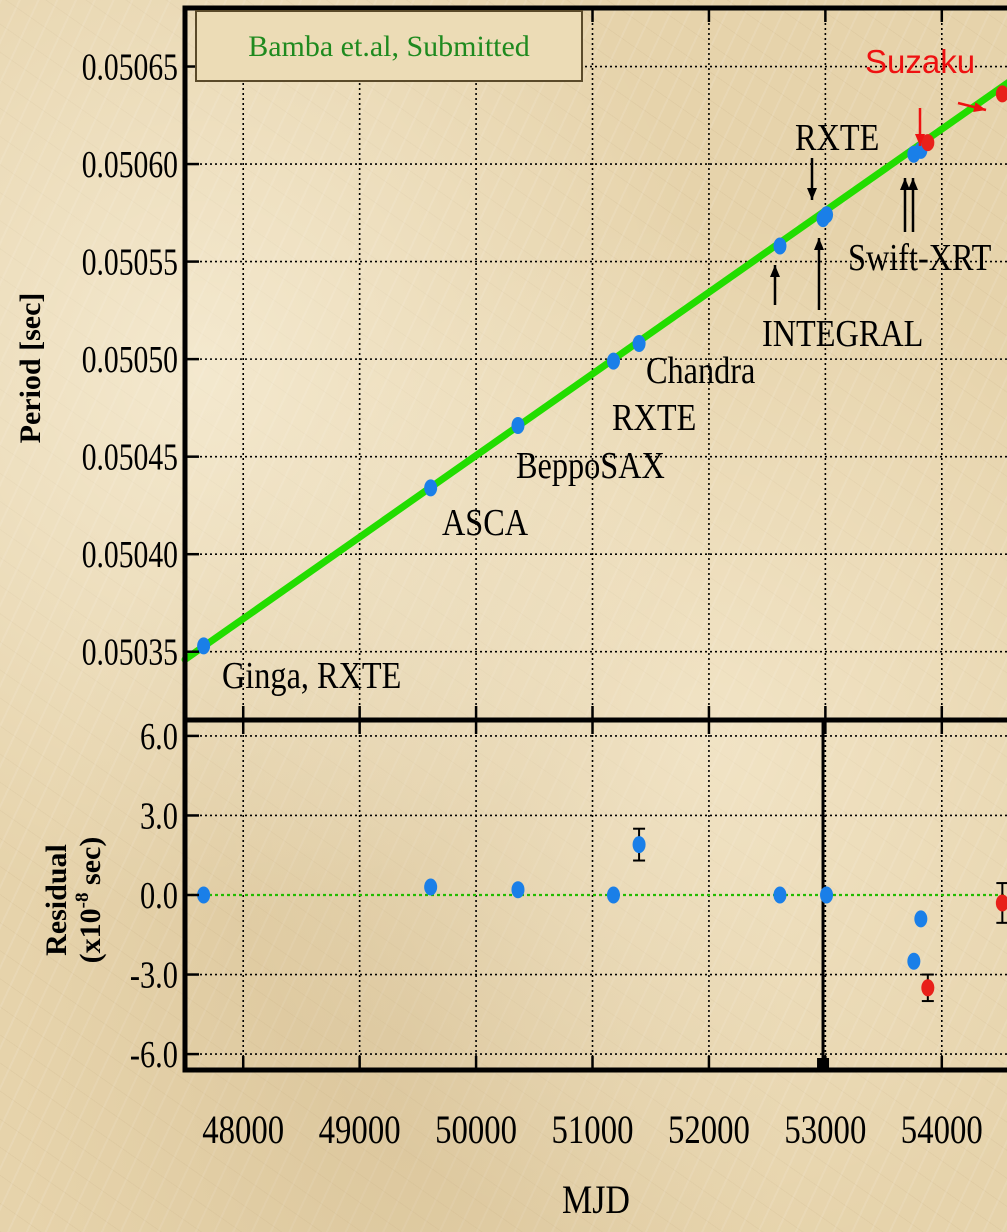 This screenshot has width=1007, height=1232. Describe the element at coordinates (130, 262) in the screenshot. I see `period-y-tick-label: 0.05055` at that location.